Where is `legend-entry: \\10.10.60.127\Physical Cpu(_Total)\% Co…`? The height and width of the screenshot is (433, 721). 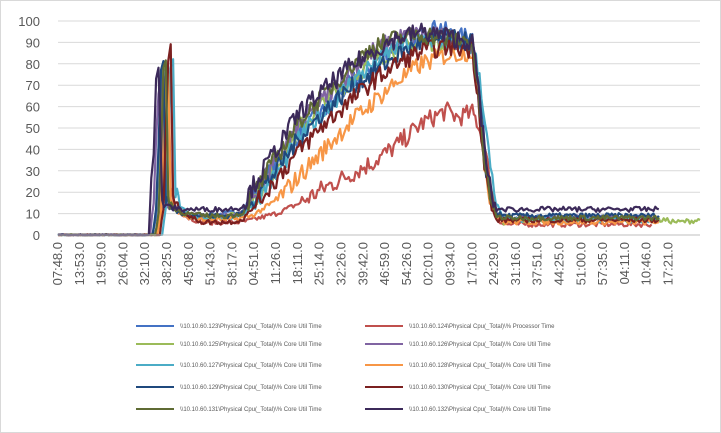
legend-entry: \\10.10.60.127\Physical Cpu(_Total)\% Co… is located at coordinates (251, 366).